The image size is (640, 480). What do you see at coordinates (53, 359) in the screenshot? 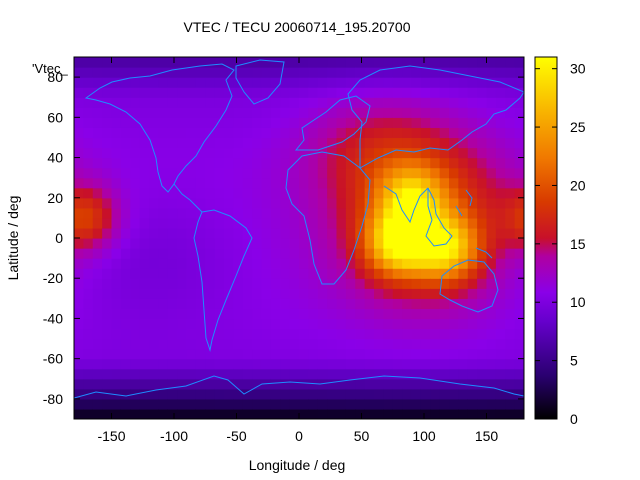
I see `y-tick-label: -60` at bounding box center [53, 359].